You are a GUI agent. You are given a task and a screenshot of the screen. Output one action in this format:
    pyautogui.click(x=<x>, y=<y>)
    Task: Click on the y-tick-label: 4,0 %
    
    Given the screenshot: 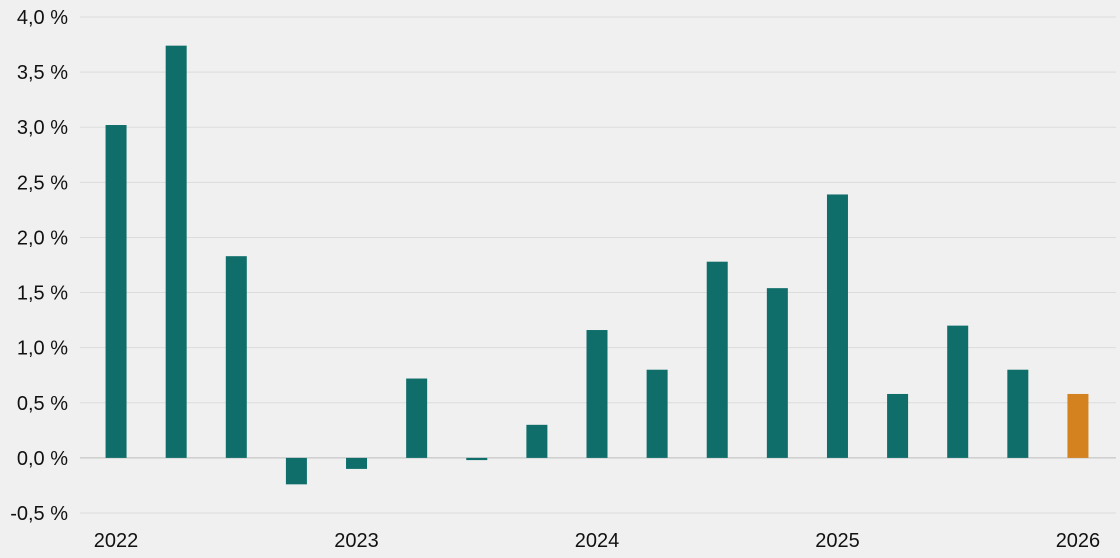 What is the action you would take?
    pyautogui.click(x=42, y=18)
    